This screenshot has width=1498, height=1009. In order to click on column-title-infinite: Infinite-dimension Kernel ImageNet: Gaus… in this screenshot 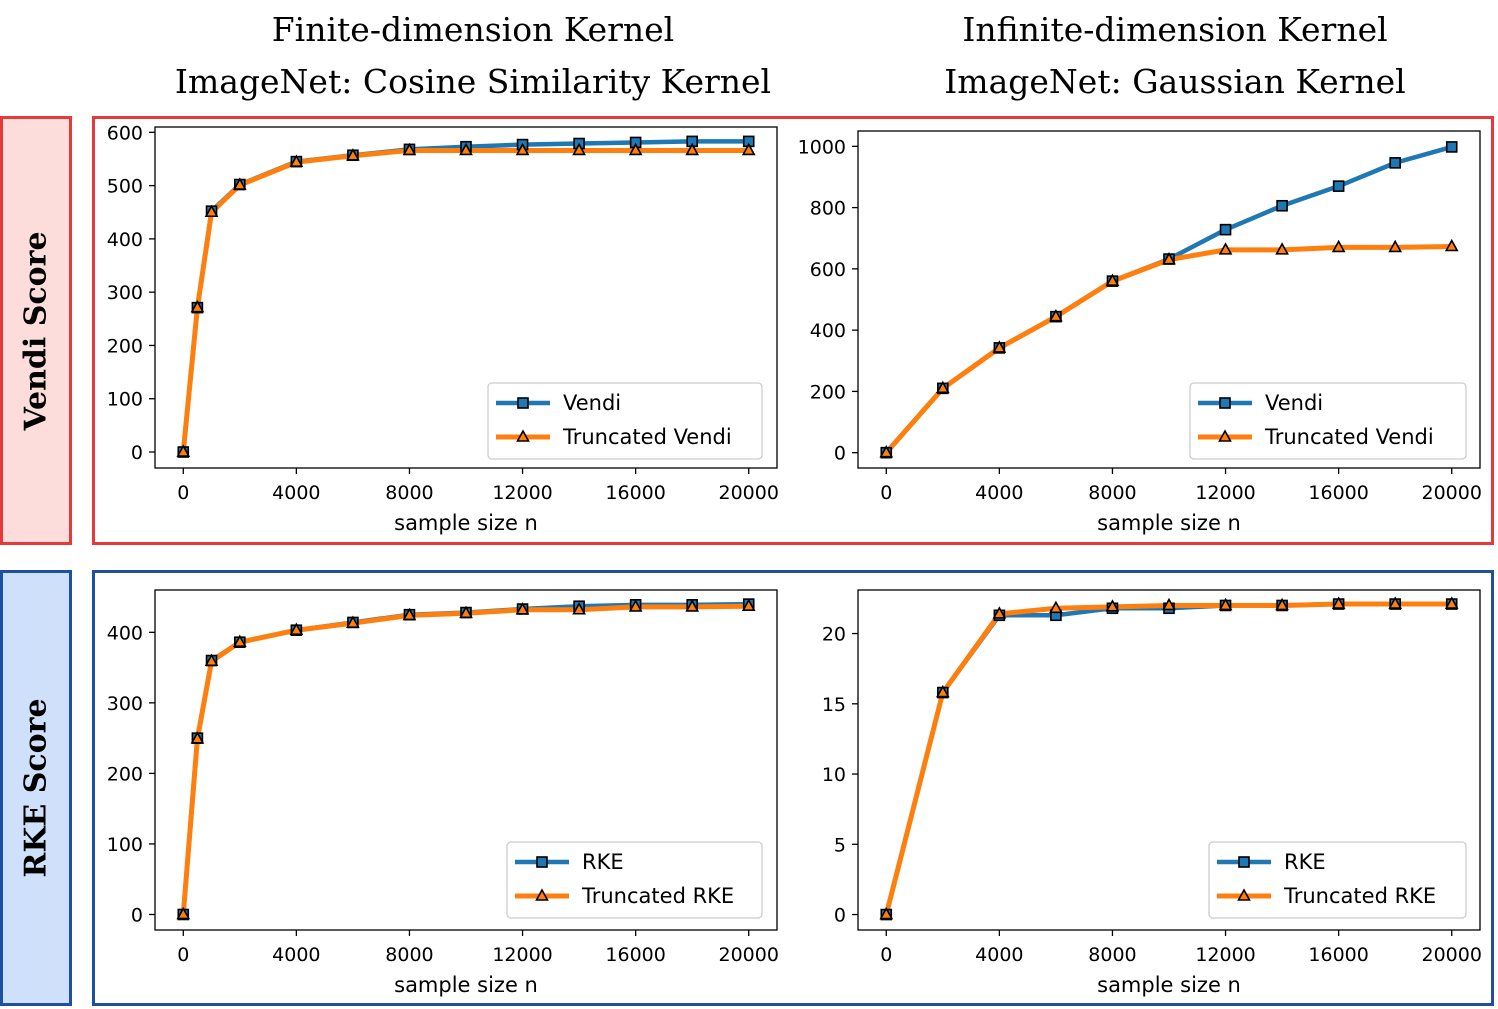, I will do `click(1160, 56)`.